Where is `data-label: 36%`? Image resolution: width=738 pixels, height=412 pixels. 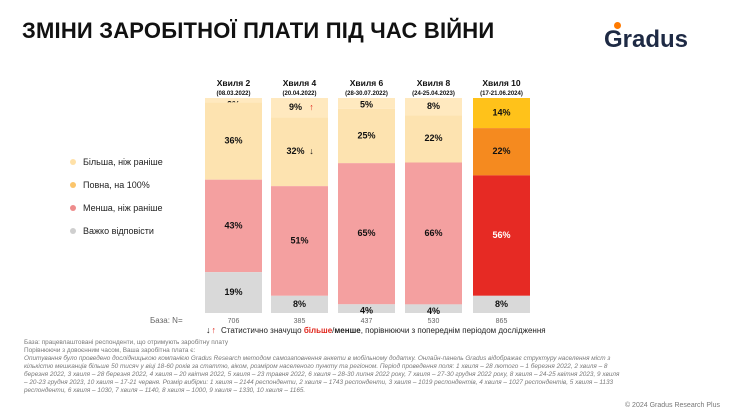 data-label: 36% is located at coordinates (233, 140).